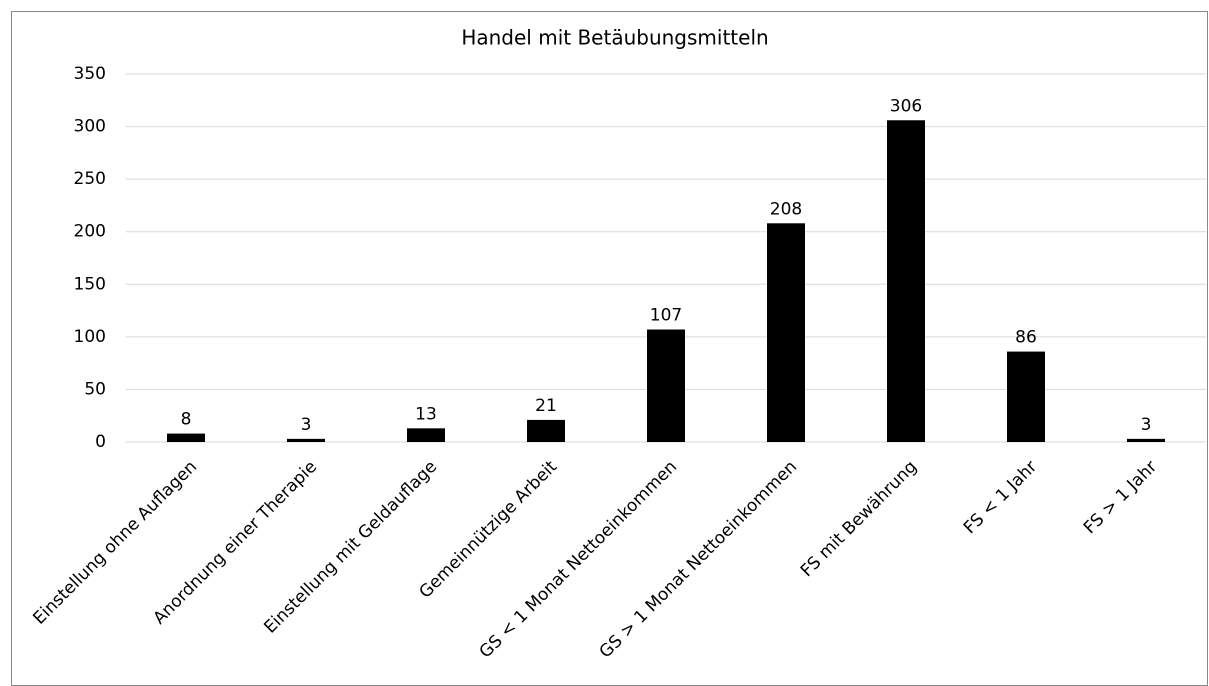 The height and width of the screenshot is (686, 1209). I want to click on x-tick-label: FS > 1 Jahr, so click(1120, 497).